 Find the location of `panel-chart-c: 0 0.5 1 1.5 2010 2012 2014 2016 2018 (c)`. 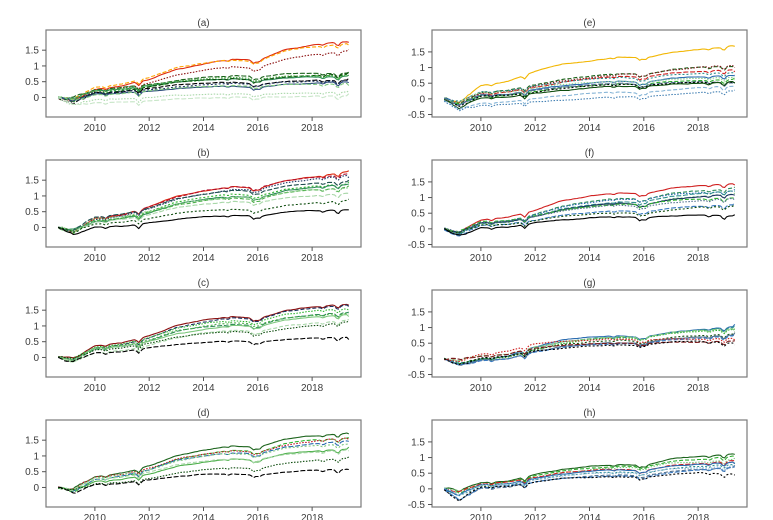

panel-chart-c: 0 0.5 1 1.5 2010 2012 2014 2016 2018 (c) is located at coordinates (193, 336).